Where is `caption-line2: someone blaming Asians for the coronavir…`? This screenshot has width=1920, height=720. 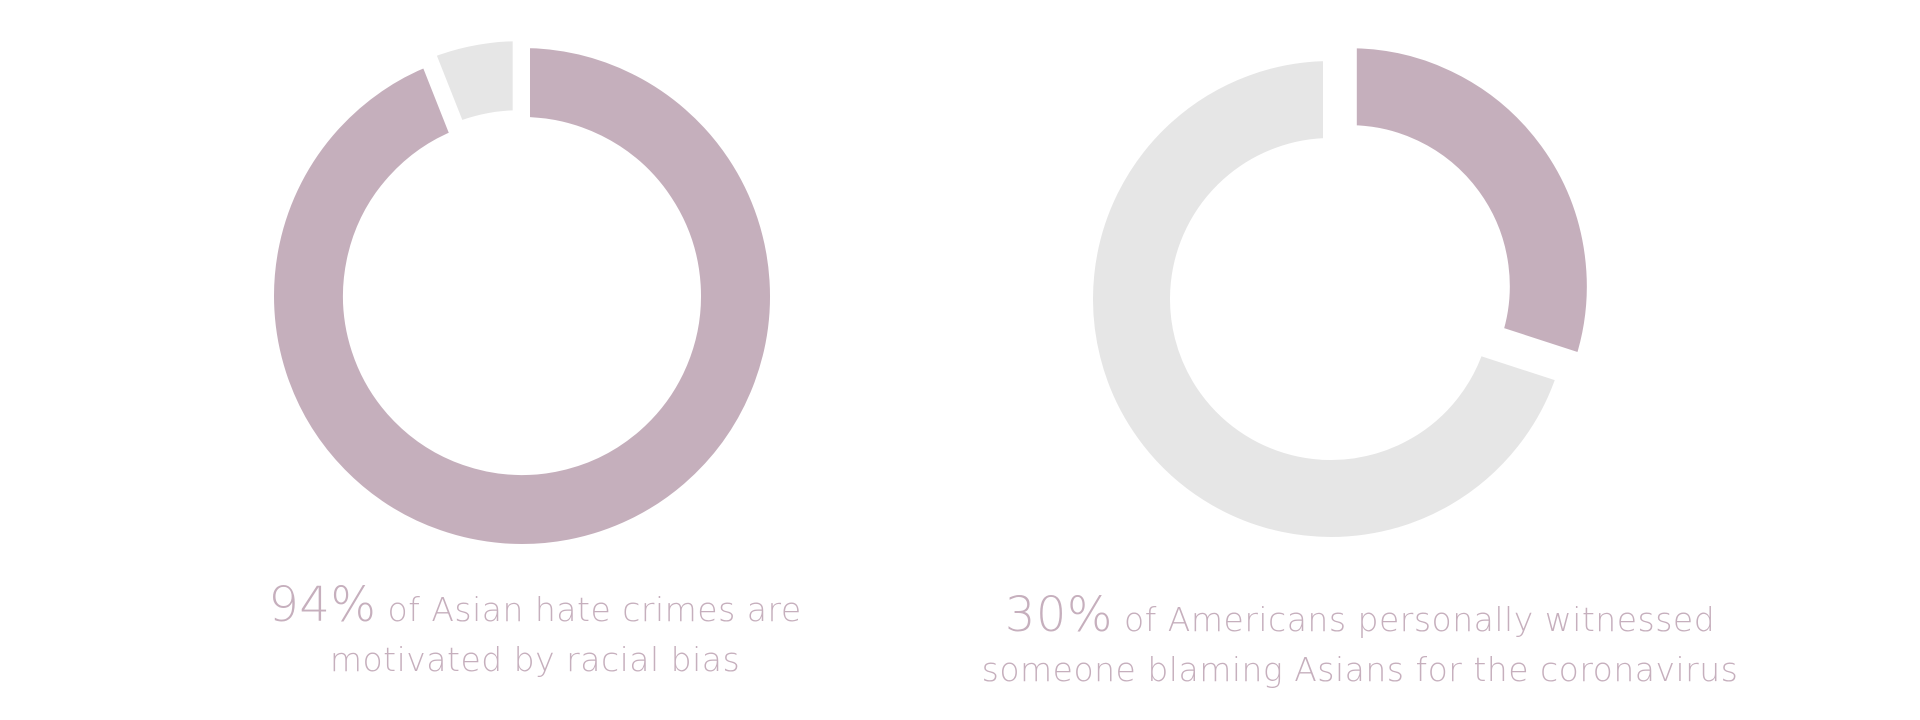 caption-line2: someone blaming Asians for the coronavir… is located at coordinates (1360, 669).